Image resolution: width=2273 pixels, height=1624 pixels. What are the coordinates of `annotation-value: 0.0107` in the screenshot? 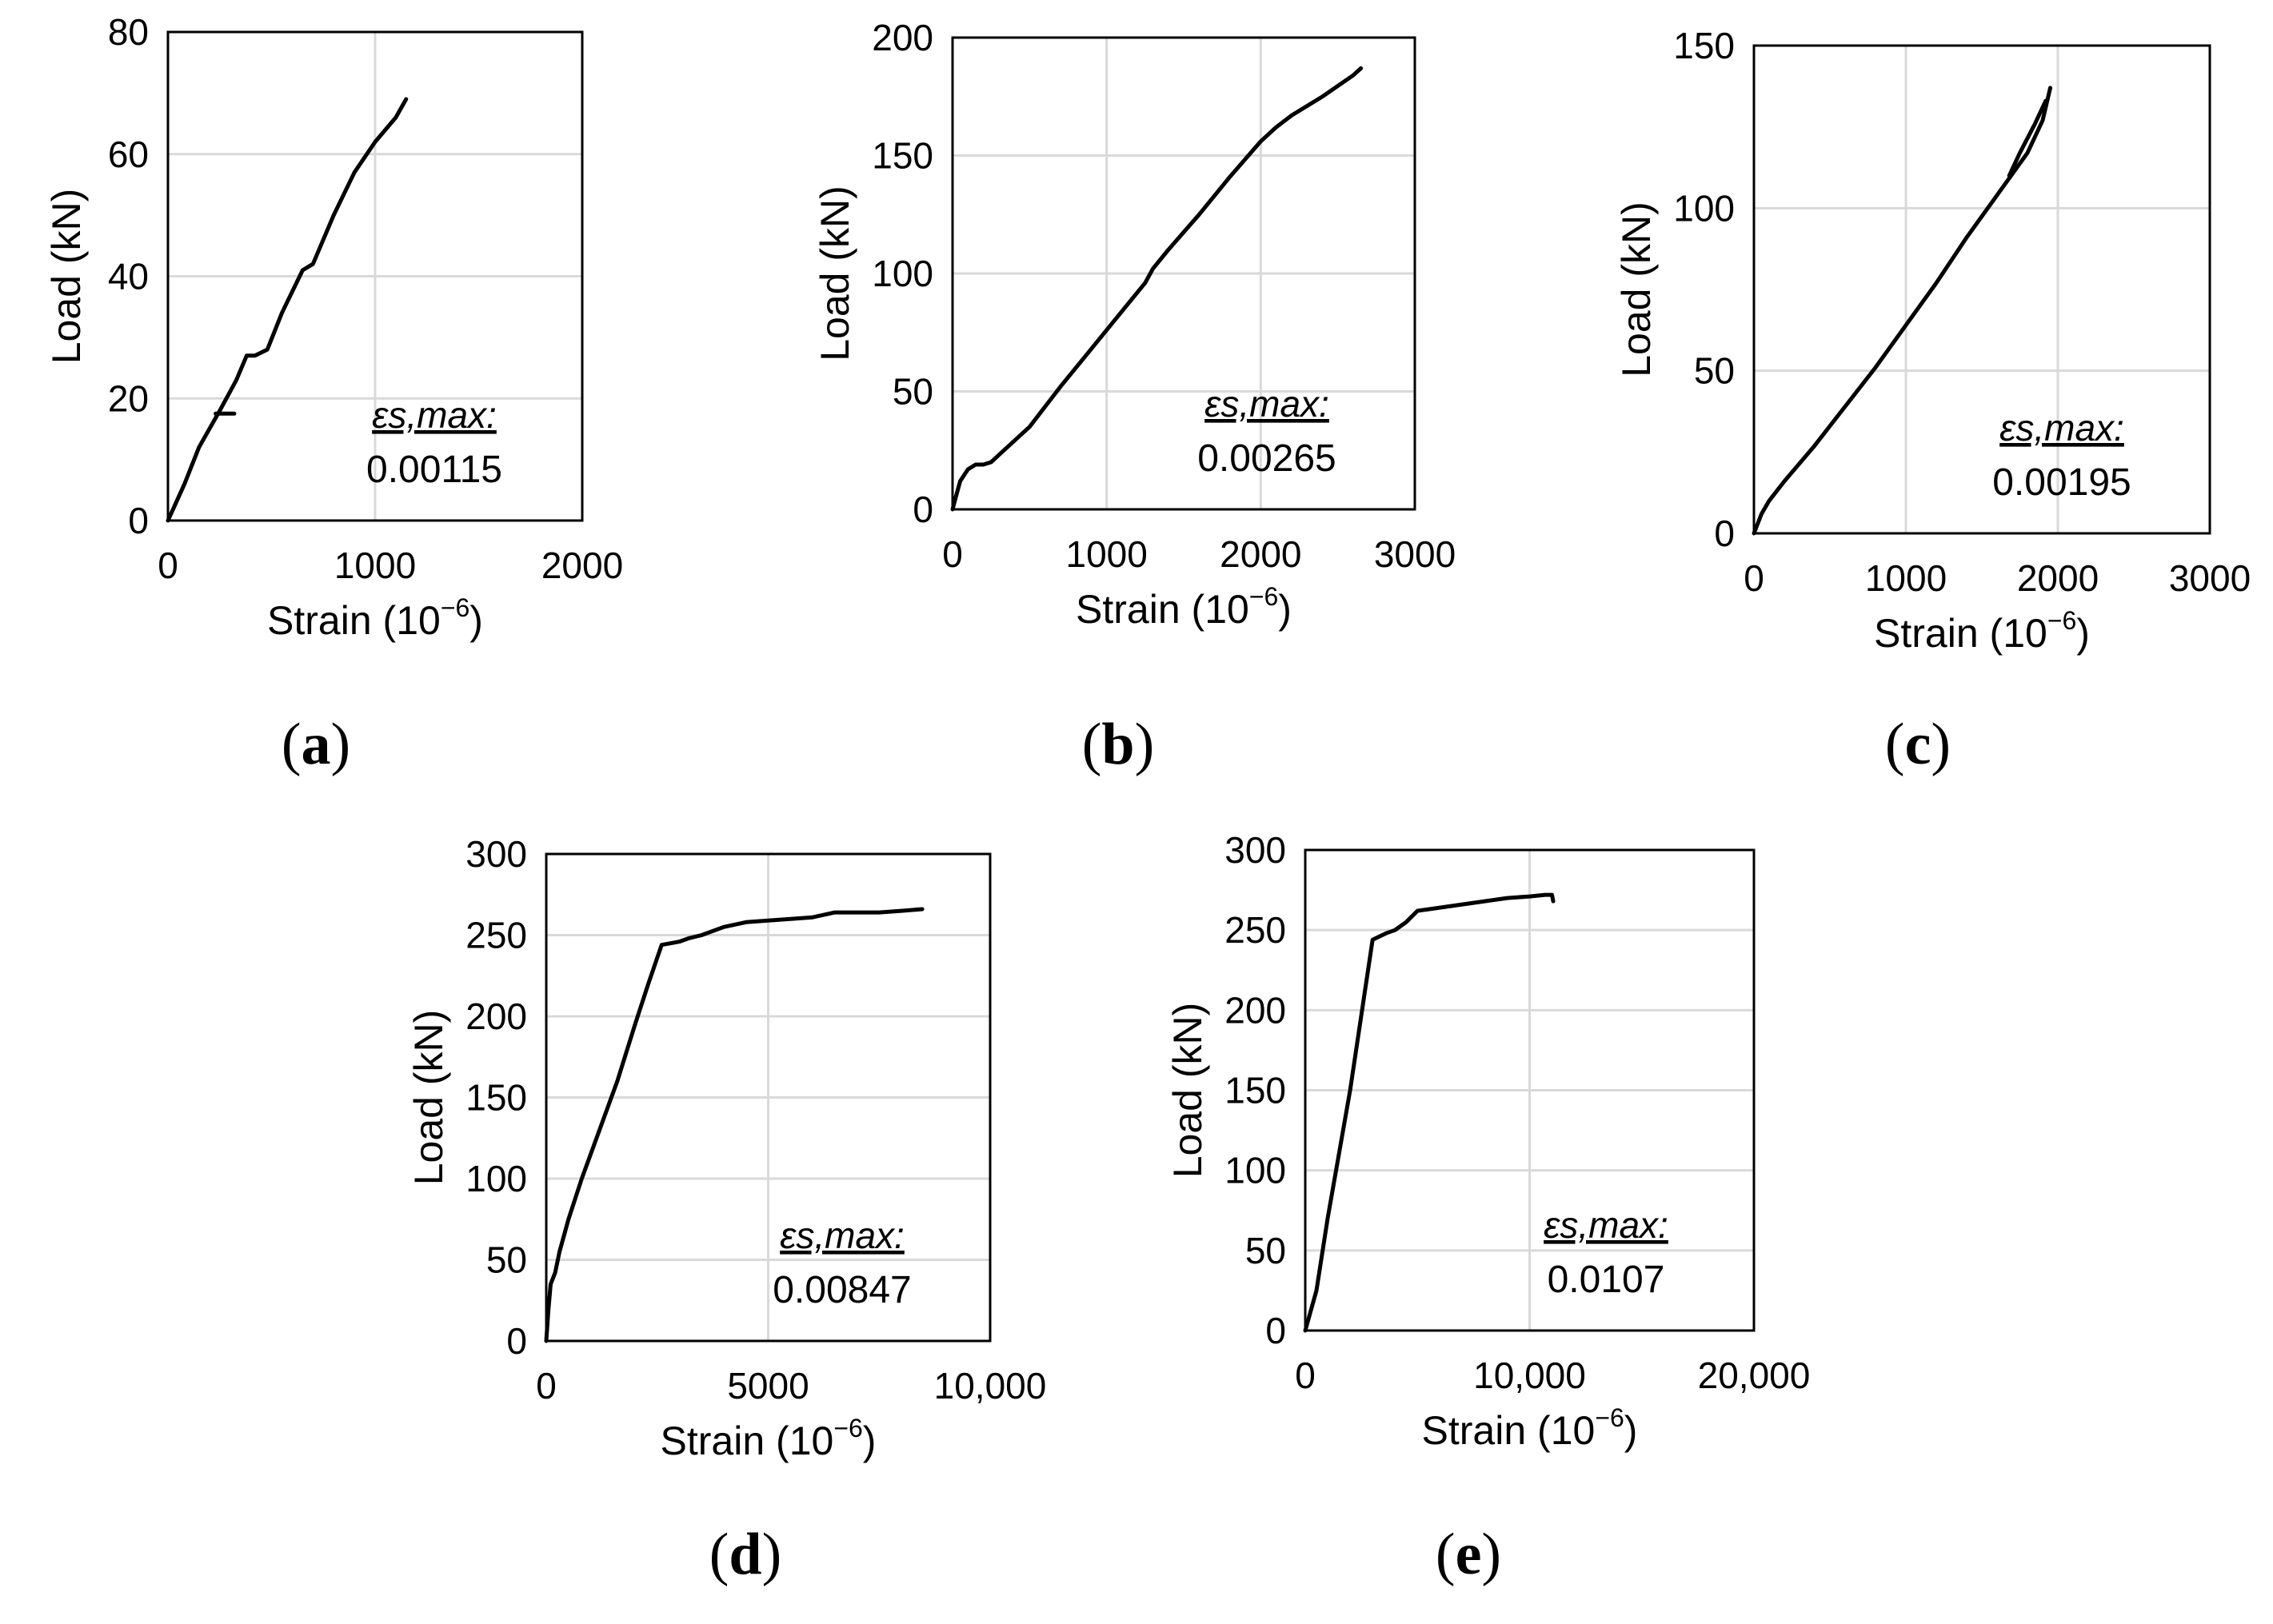 It's located at (1607, 1280).